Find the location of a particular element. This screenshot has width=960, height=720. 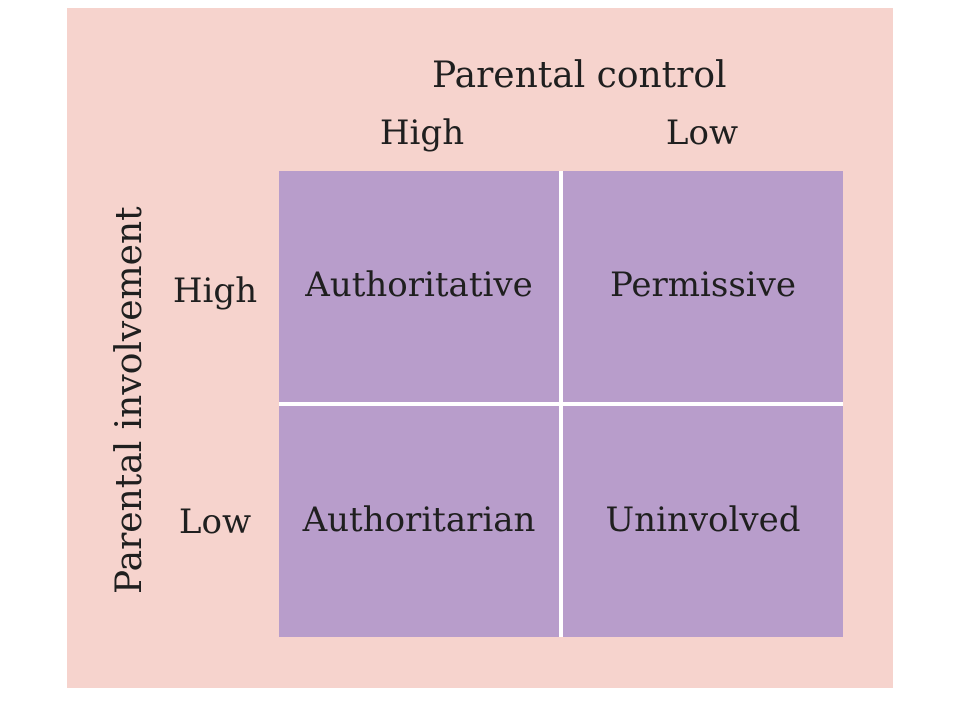

cell-authoritative-label: Authoritative is located at coordinates (419, 284).